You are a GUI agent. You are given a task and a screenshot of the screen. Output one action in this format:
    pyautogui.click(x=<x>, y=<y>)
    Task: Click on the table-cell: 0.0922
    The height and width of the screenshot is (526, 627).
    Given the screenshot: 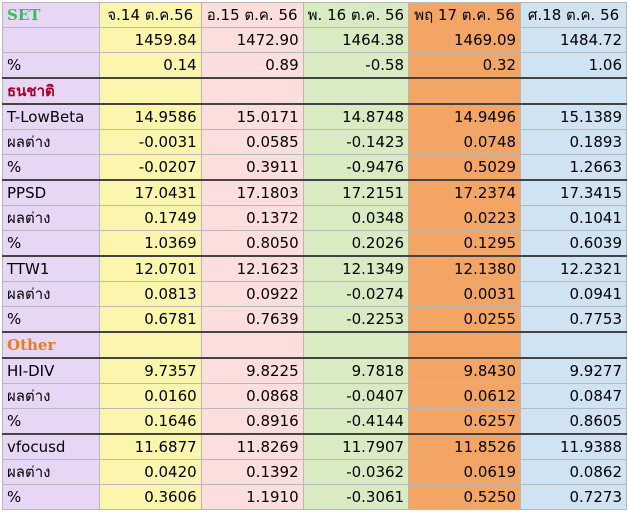 What is the action you would take?
    pyautogui.click(x=252, y=294)
    